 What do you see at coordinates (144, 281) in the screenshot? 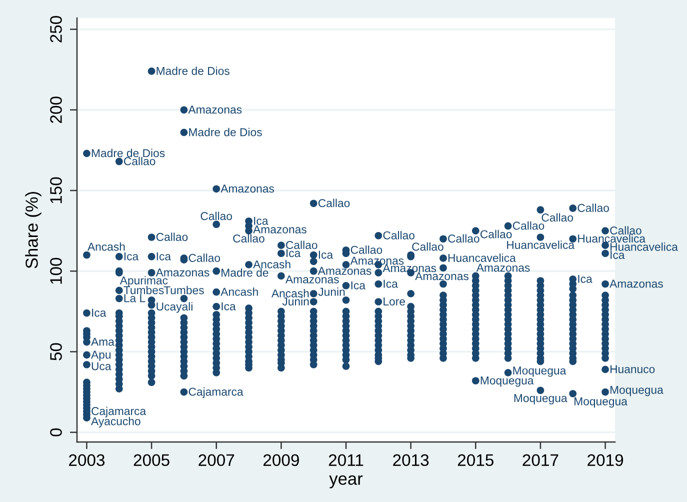
I see `data-label: Apurimac` at bounding box center [144, 281].